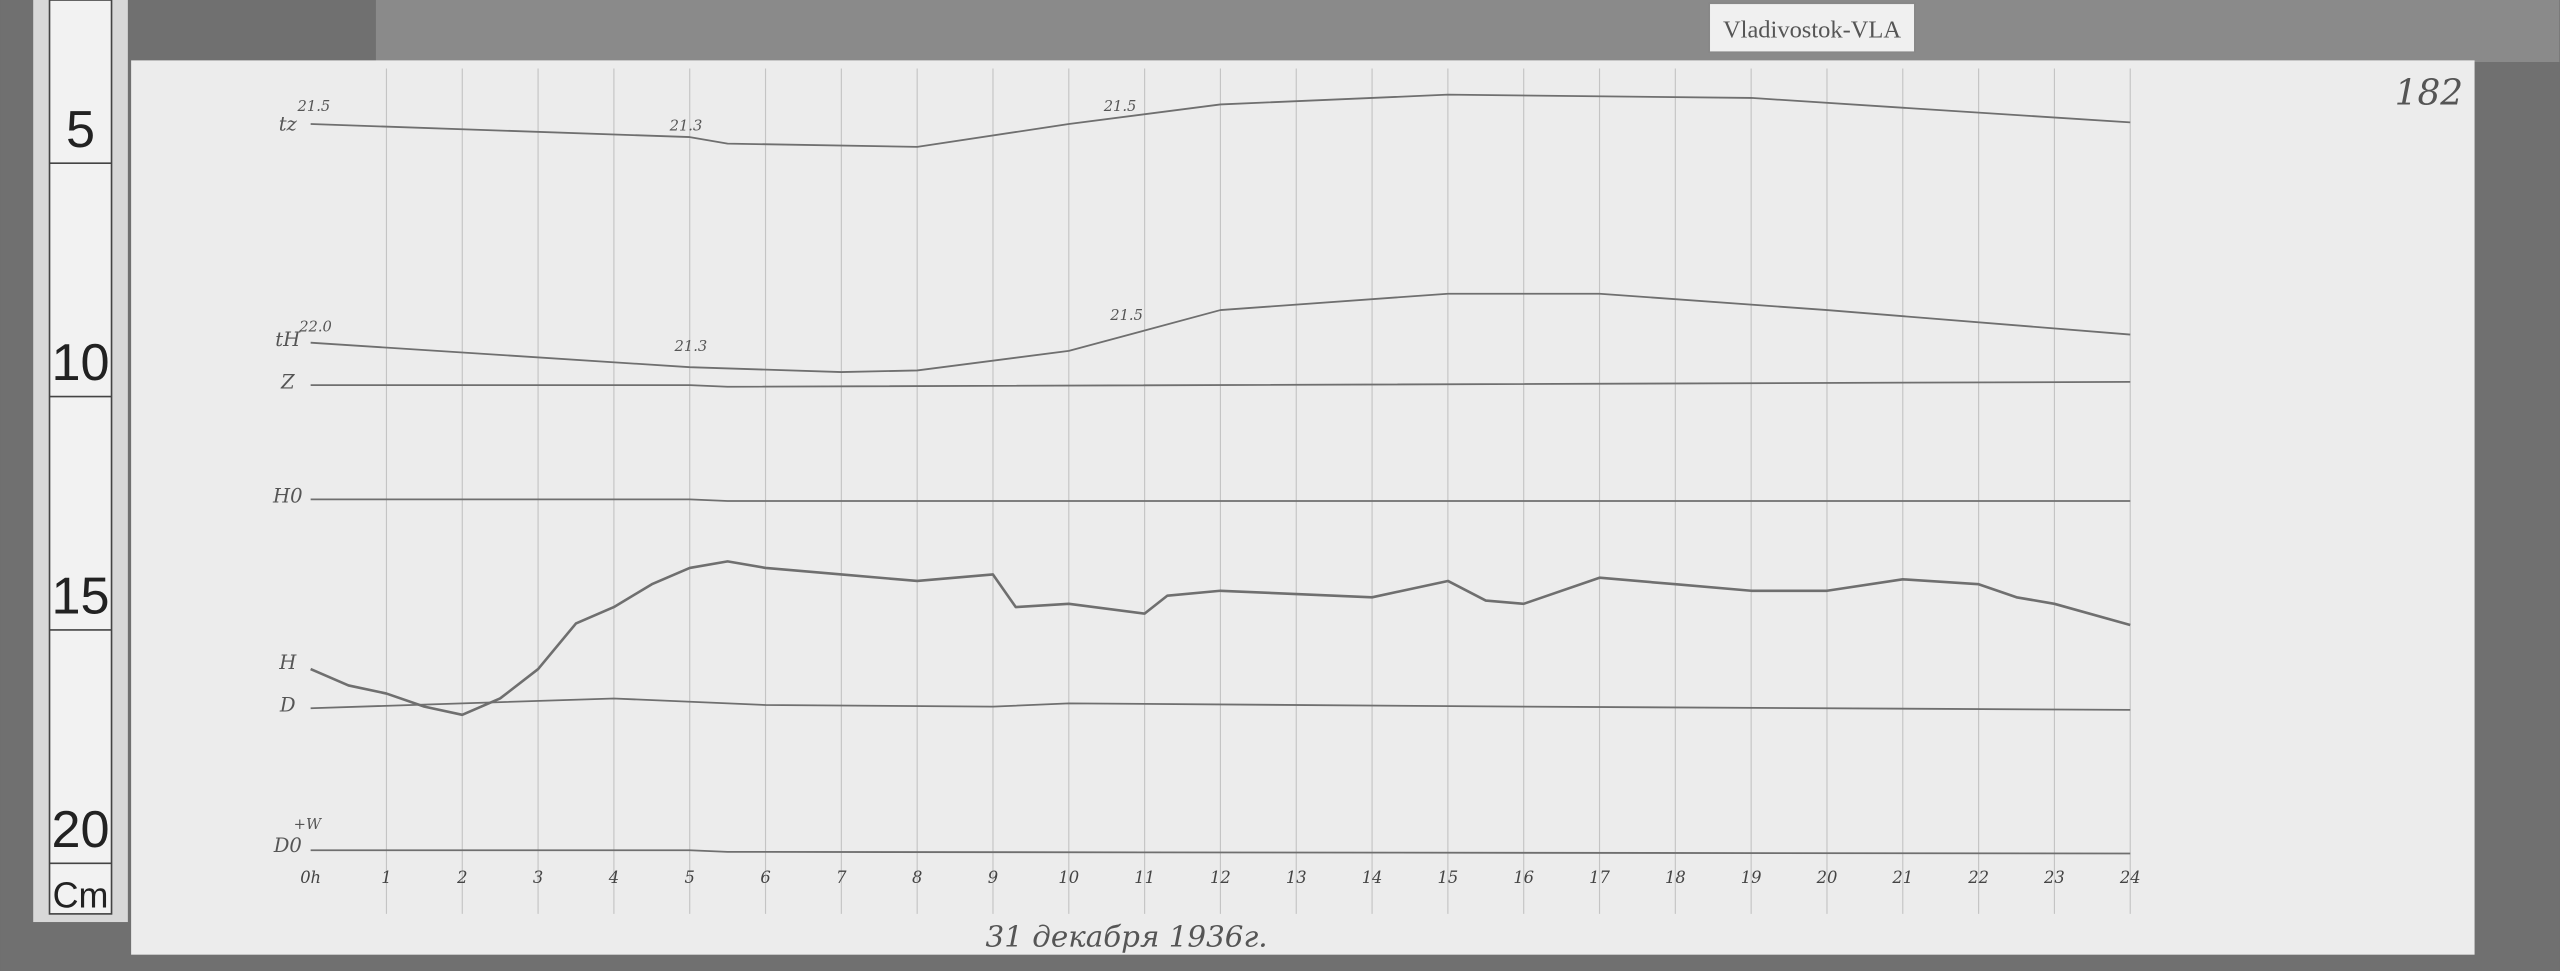 The height and width of the screenshot is (971, 2560). I want to click on x-tick-label: 20, so click(1827, 877).